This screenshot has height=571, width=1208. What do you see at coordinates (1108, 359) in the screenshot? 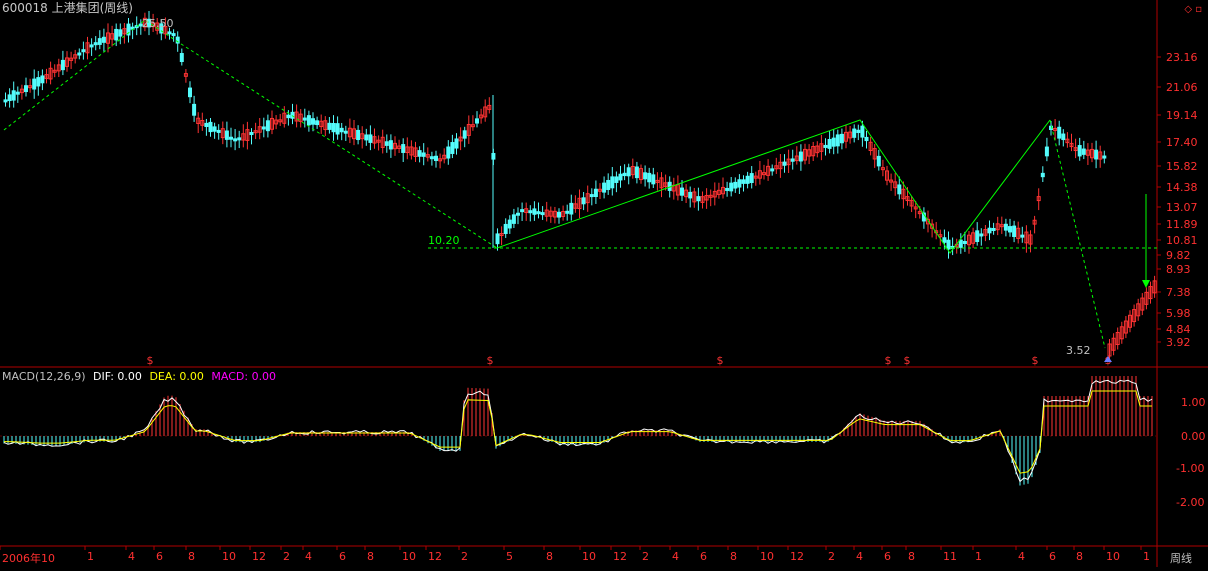
I see `signal-marker` at bounding box center [1108, 359].